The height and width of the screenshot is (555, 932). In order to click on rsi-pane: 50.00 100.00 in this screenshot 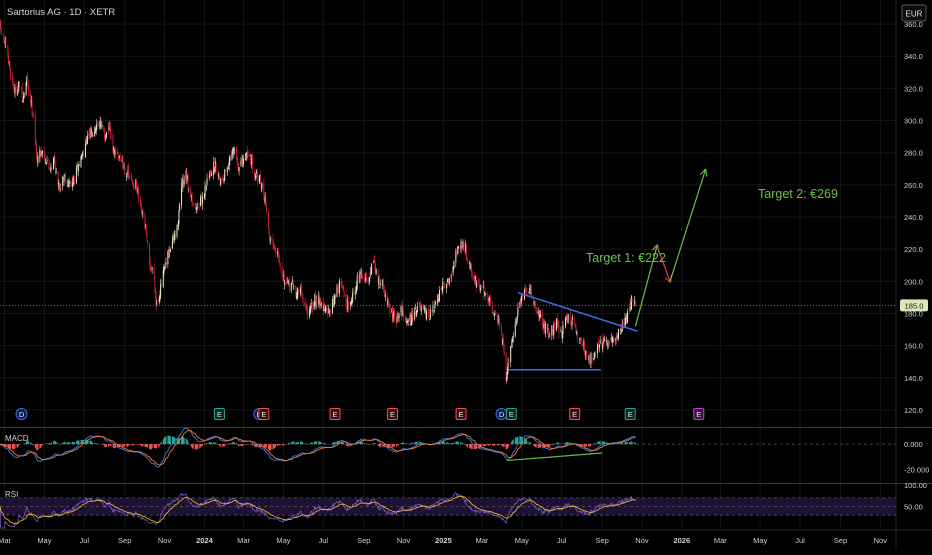, I will do `click(463, 505)`.